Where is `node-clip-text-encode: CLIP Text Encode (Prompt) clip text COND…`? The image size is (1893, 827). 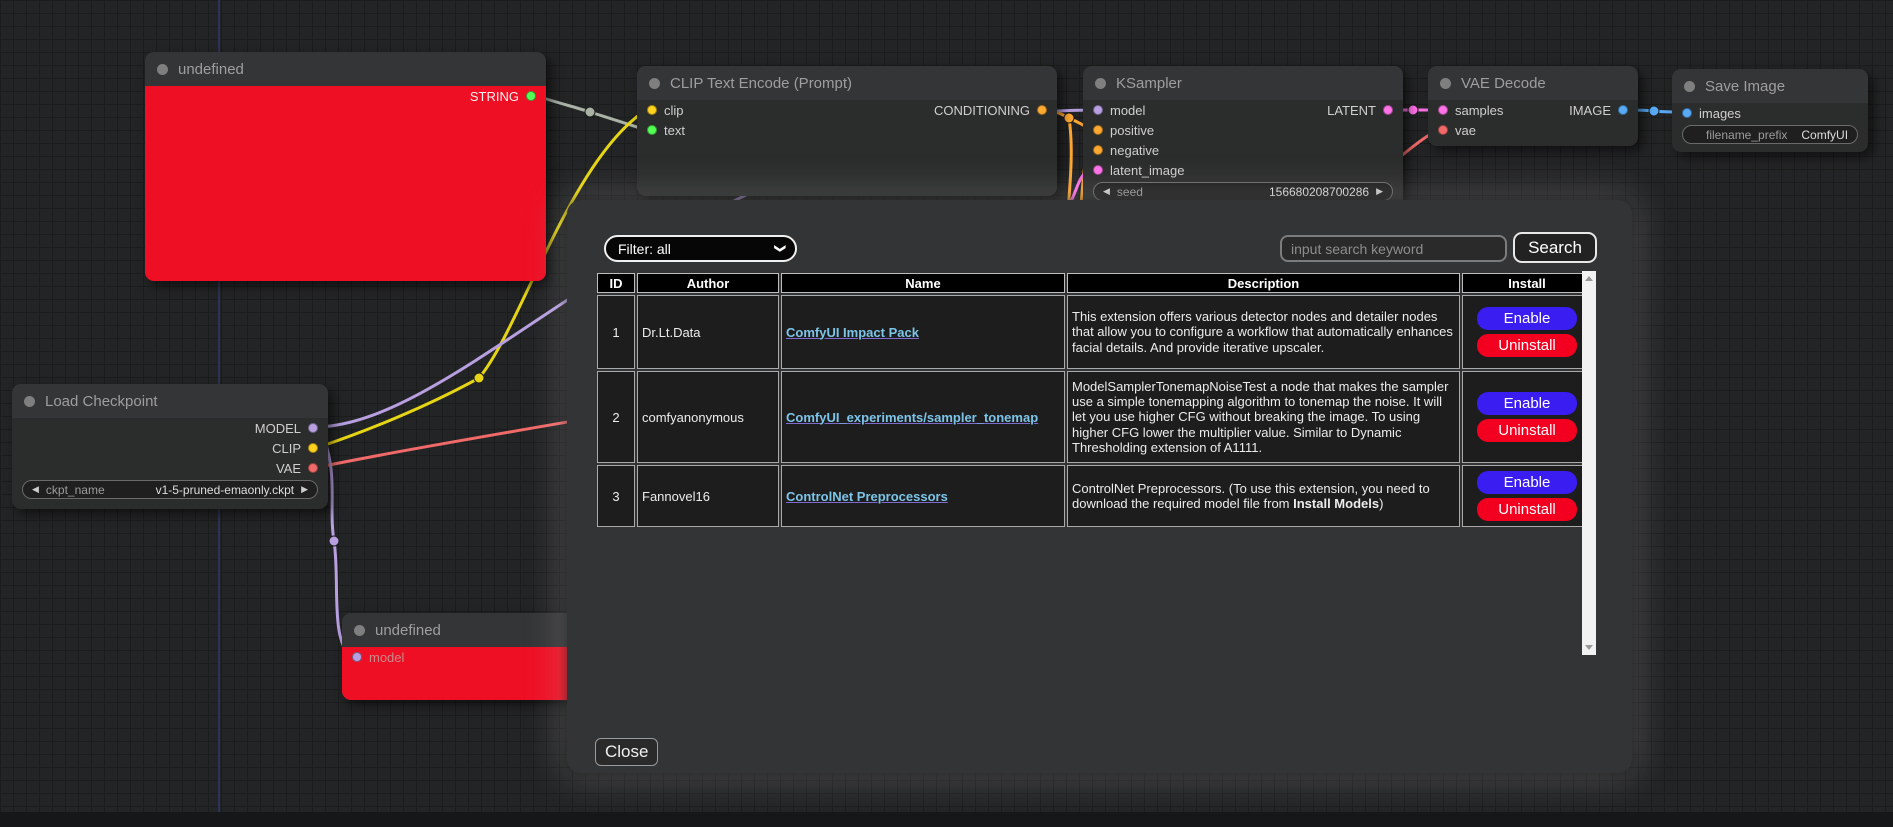 node-clip-text-encode: CLIP Text Encode (Prompt) clip text COND… is located at coordinates (847, 131).